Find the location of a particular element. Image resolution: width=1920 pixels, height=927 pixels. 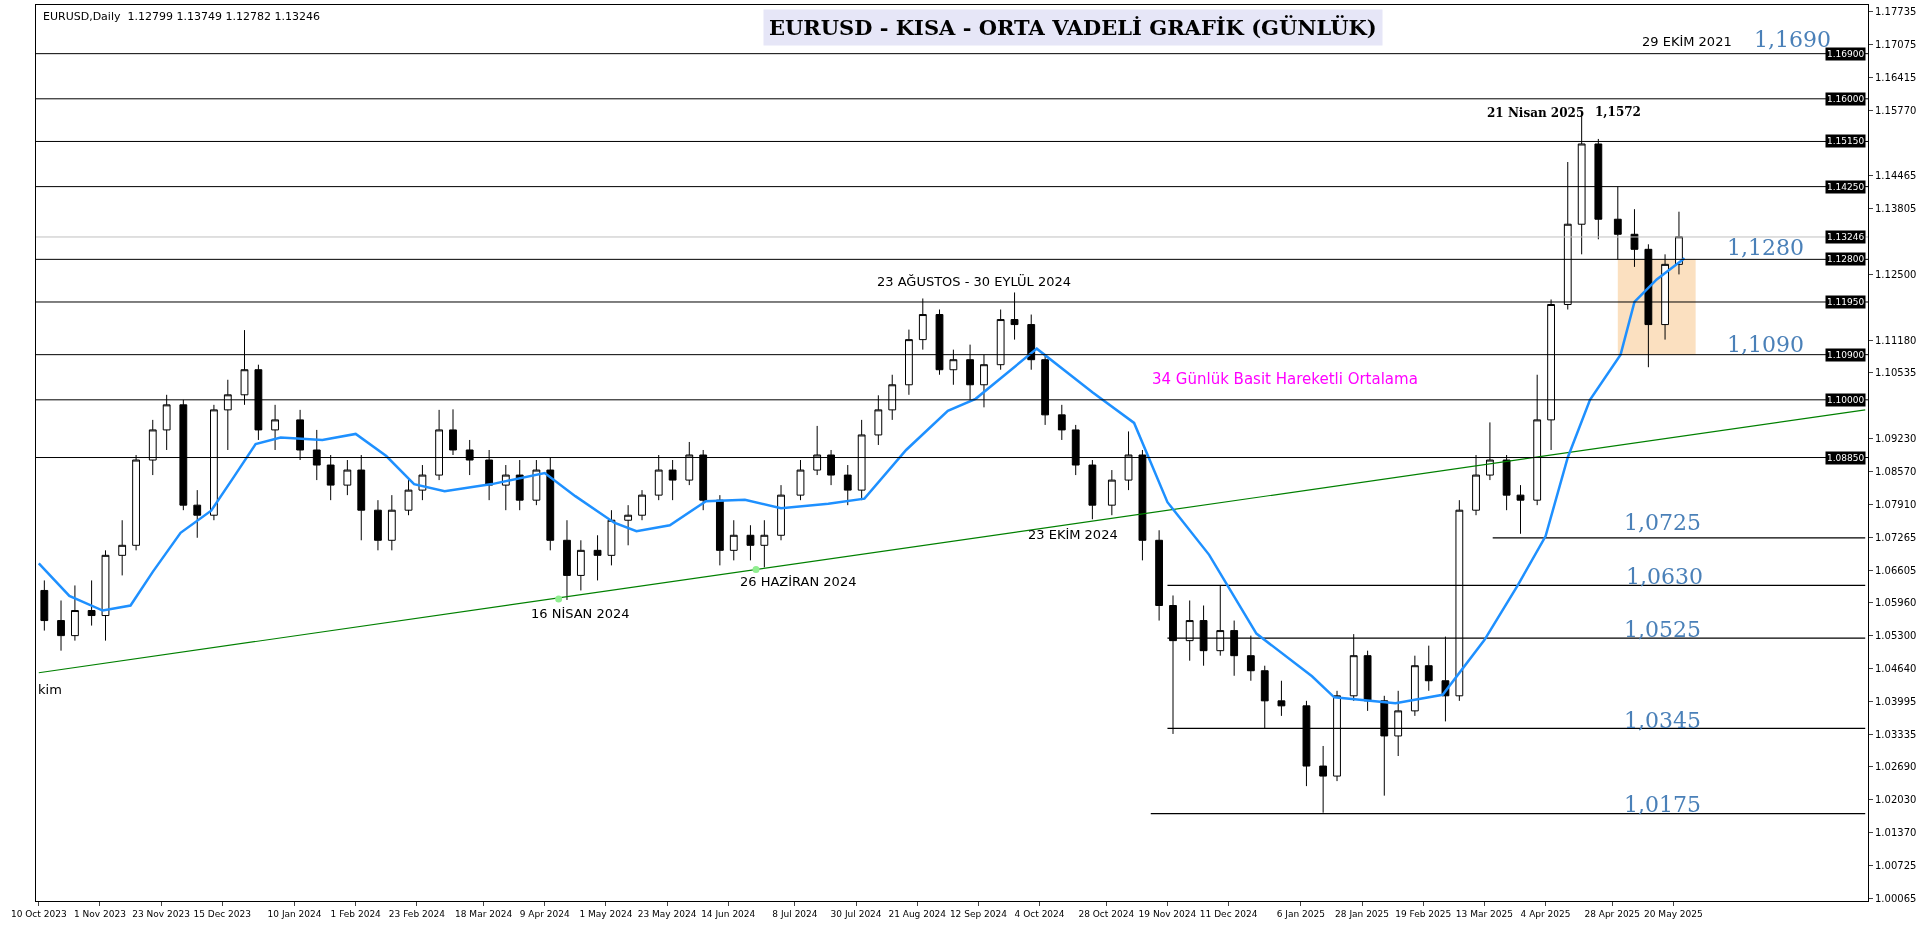

x-tick-label: 28 Apr 2025 is located at coordinates (1612, 913).